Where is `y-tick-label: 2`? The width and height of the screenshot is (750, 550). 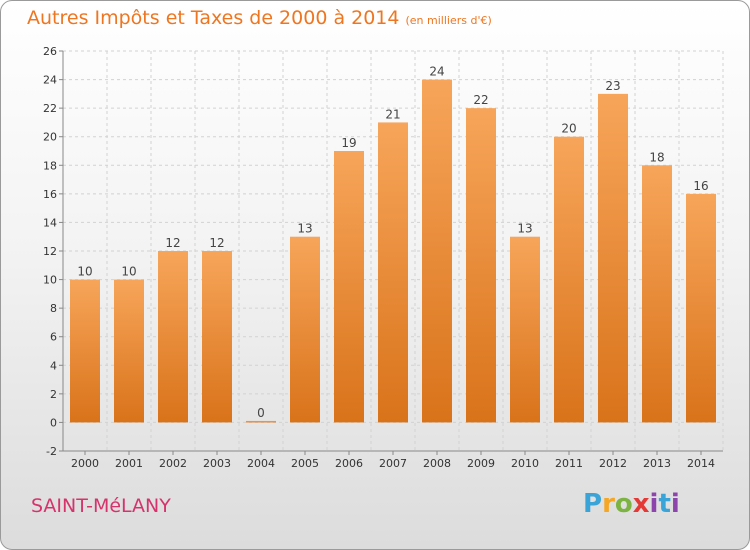
y-tick-label: 2 is located at coordinates (53, 394).